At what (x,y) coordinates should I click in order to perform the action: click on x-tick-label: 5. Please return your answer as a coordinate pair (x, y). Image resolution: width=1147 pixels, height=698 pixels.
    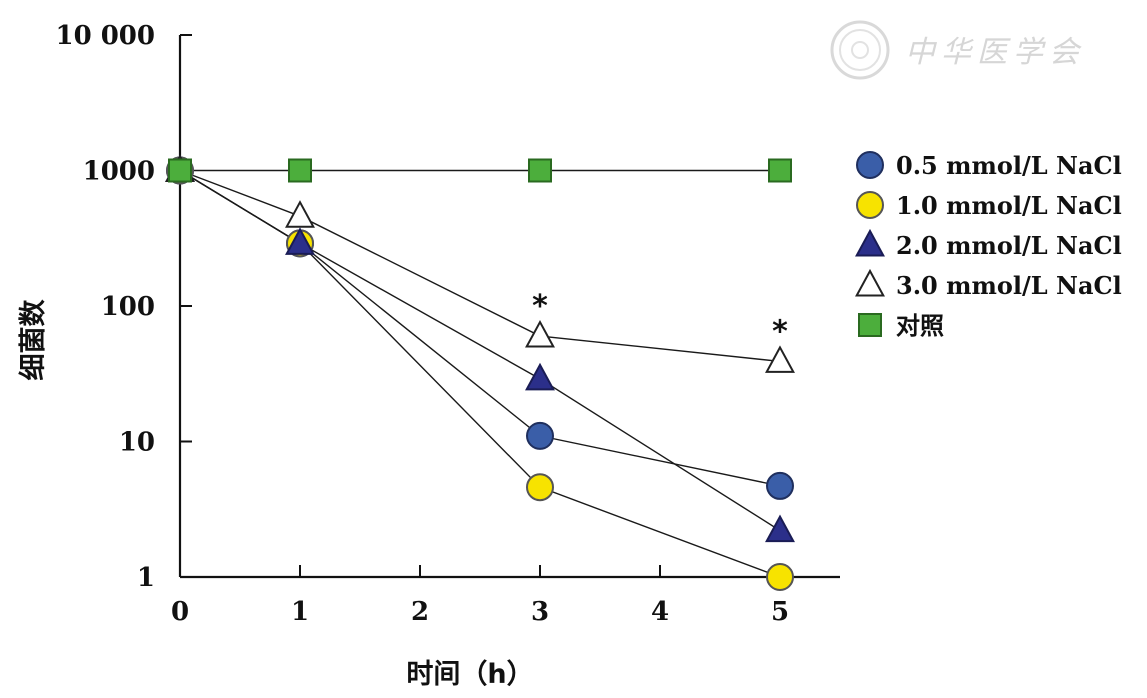
    Looking at the image, I should click on (780, 612).